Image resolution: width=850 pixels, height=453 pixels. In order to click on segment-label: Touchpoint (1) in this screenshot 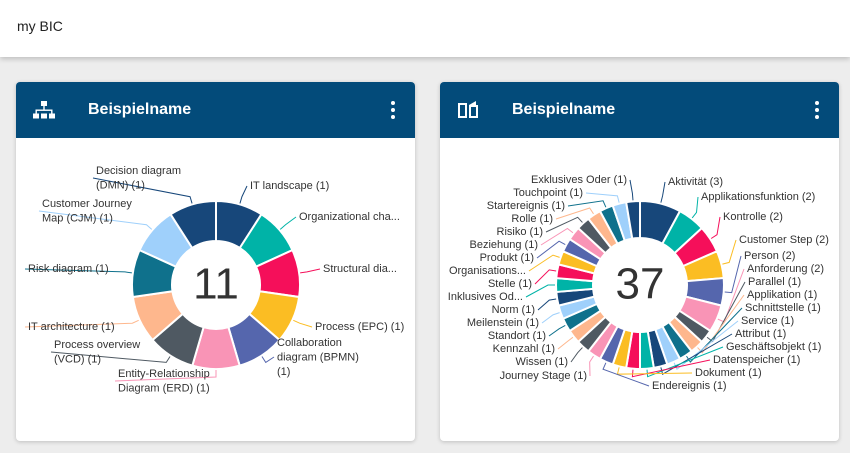, I will do `click(548, 193)`.